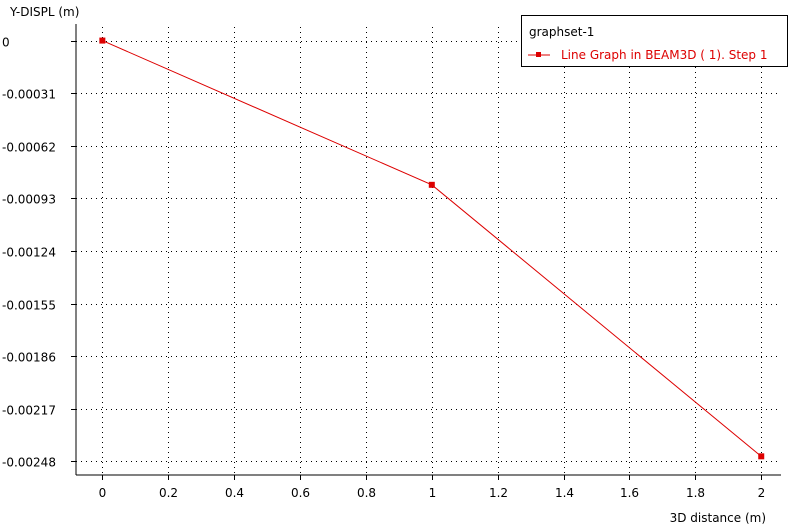 This screenshot has width=802, height=530. I want to click on y-tick-label: -0.00186, so click(29, 358).